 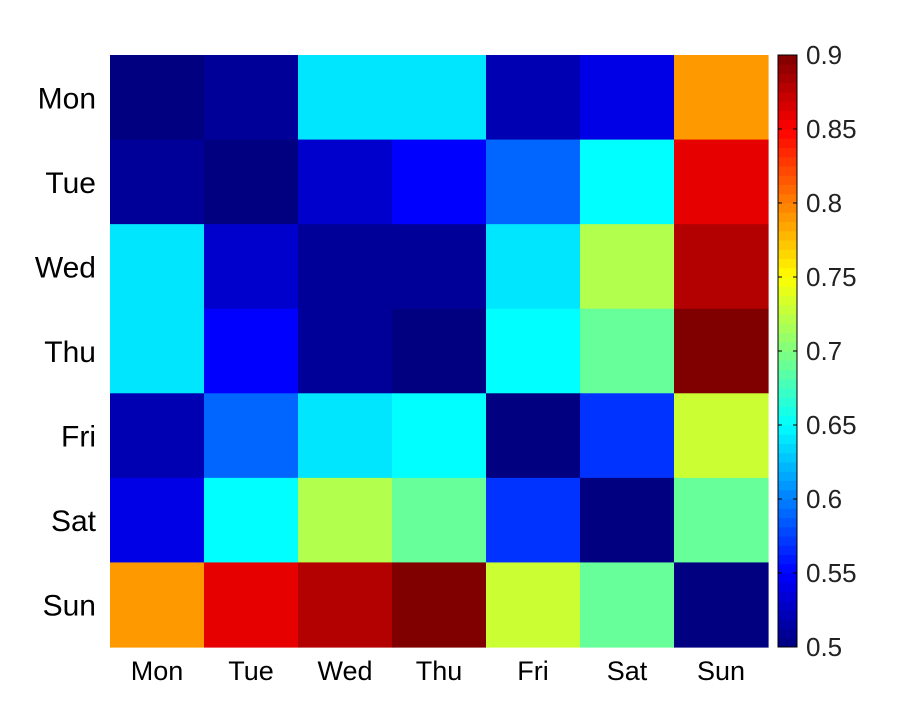 What do you see at coordinates (251, 520) in the screenshot?
I see `heatmap-cell-sat-tue` at bounding box center [251, 520].